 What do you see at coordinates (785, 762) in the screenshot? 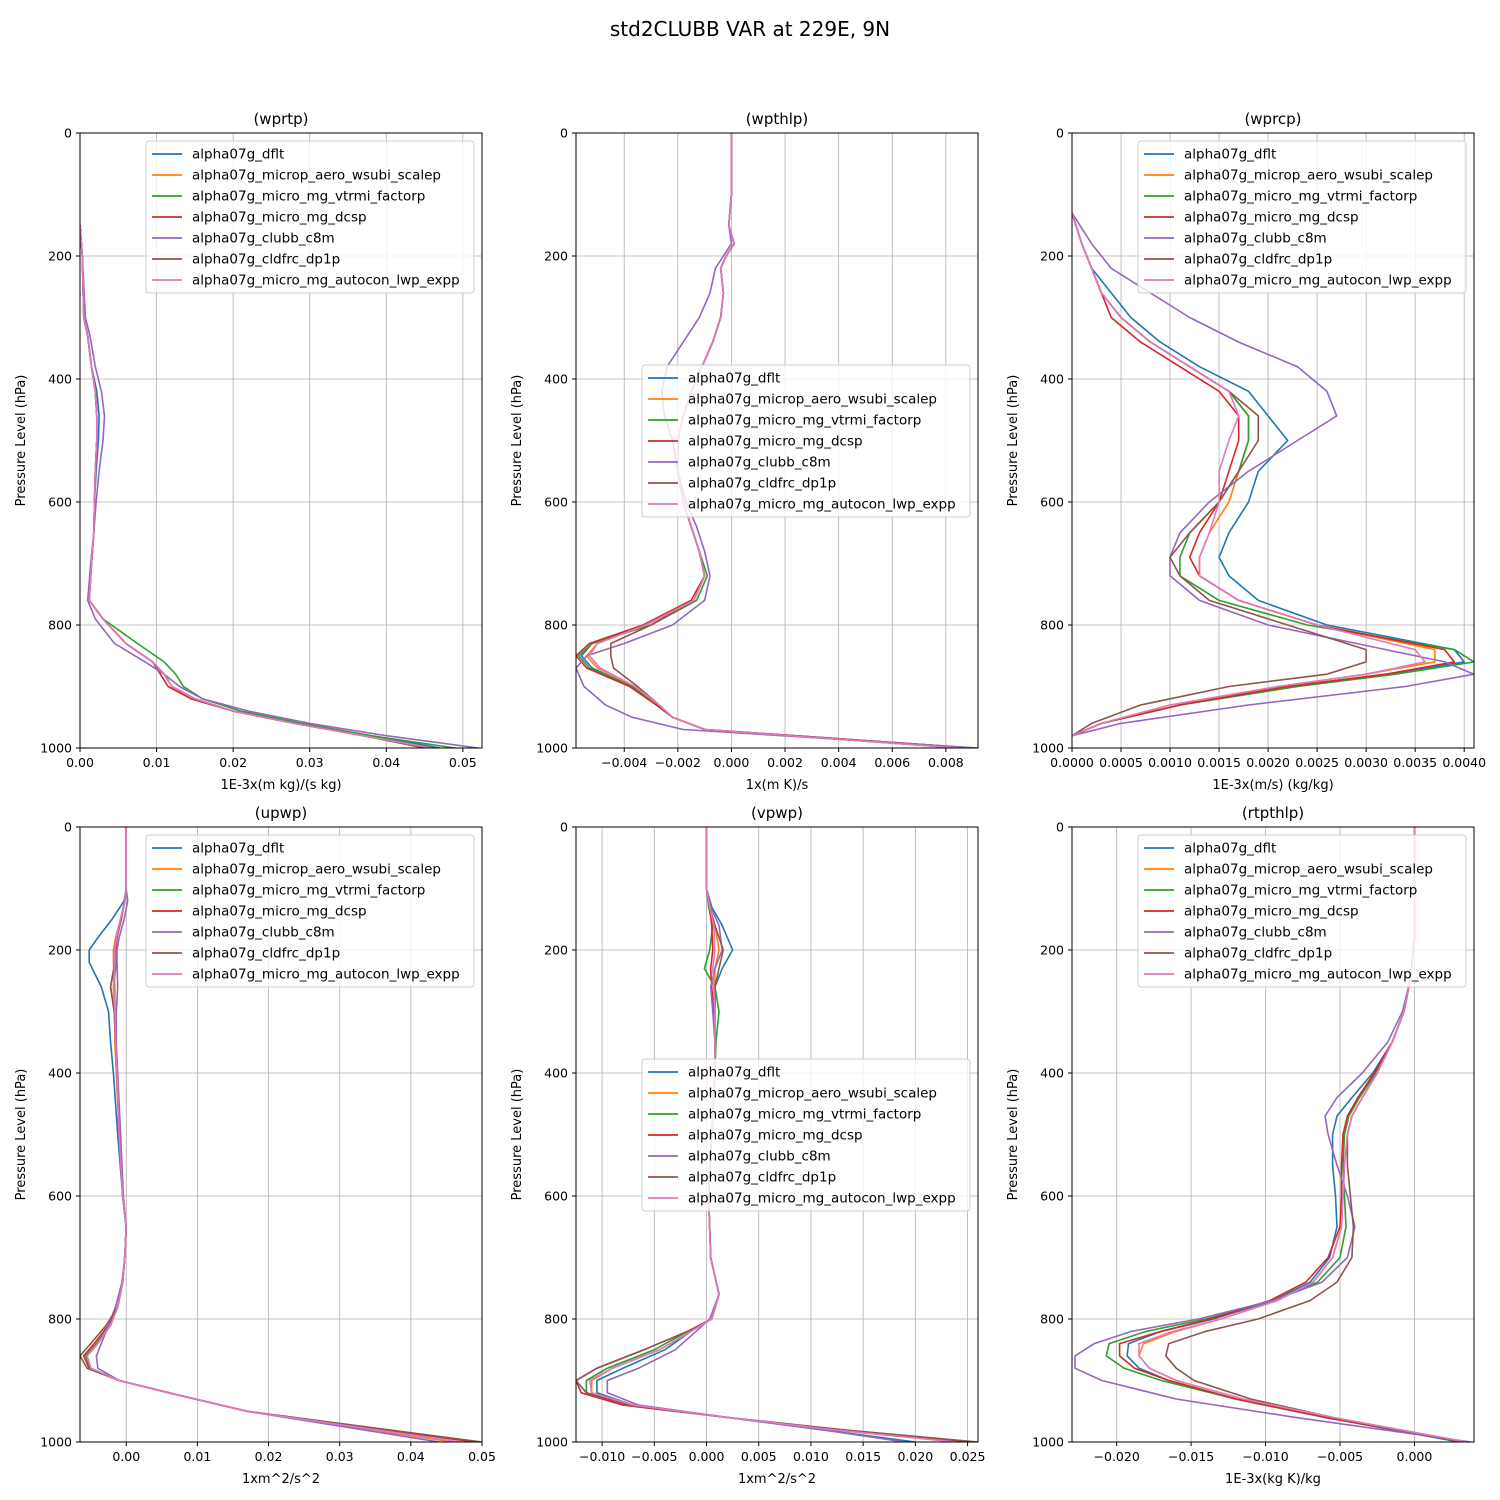
I see `x-tick-label: 0.002` at bounding box center [785, 762].